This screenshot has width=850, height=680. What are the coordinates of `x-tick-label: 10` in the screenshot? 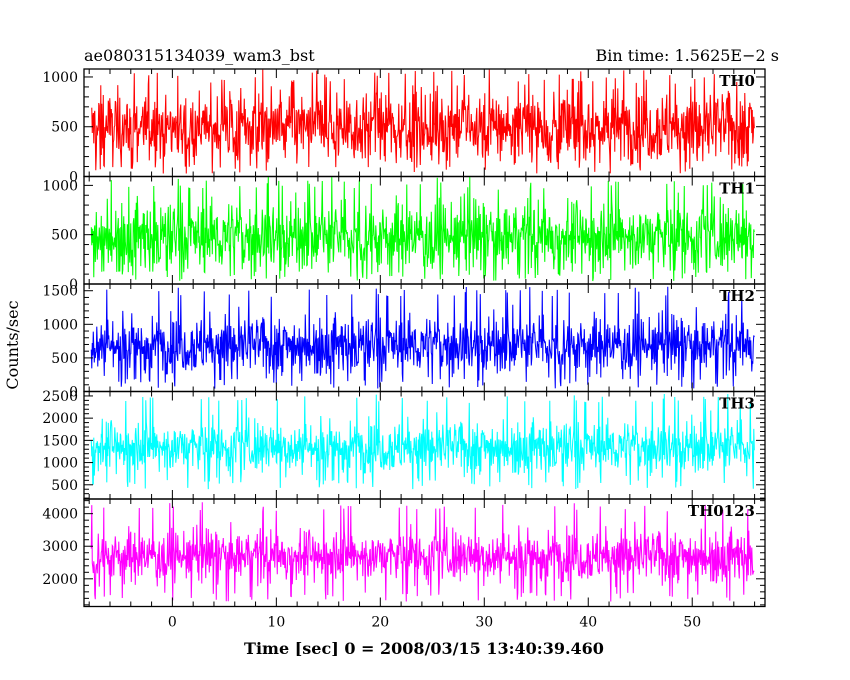 It's located at (276, 623).